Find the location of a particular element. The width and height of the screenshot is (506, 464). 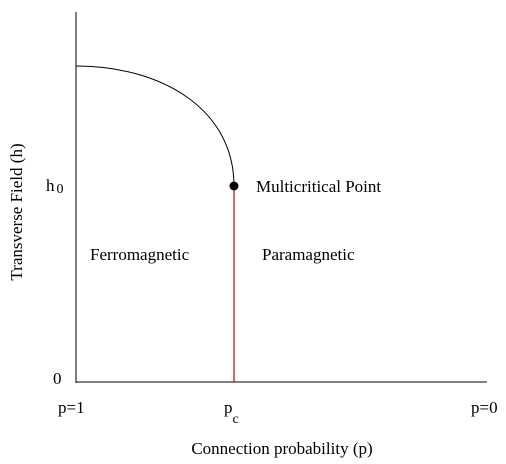

y-axis-label: Transverse Field (h) is located at coordinates (16, 211).